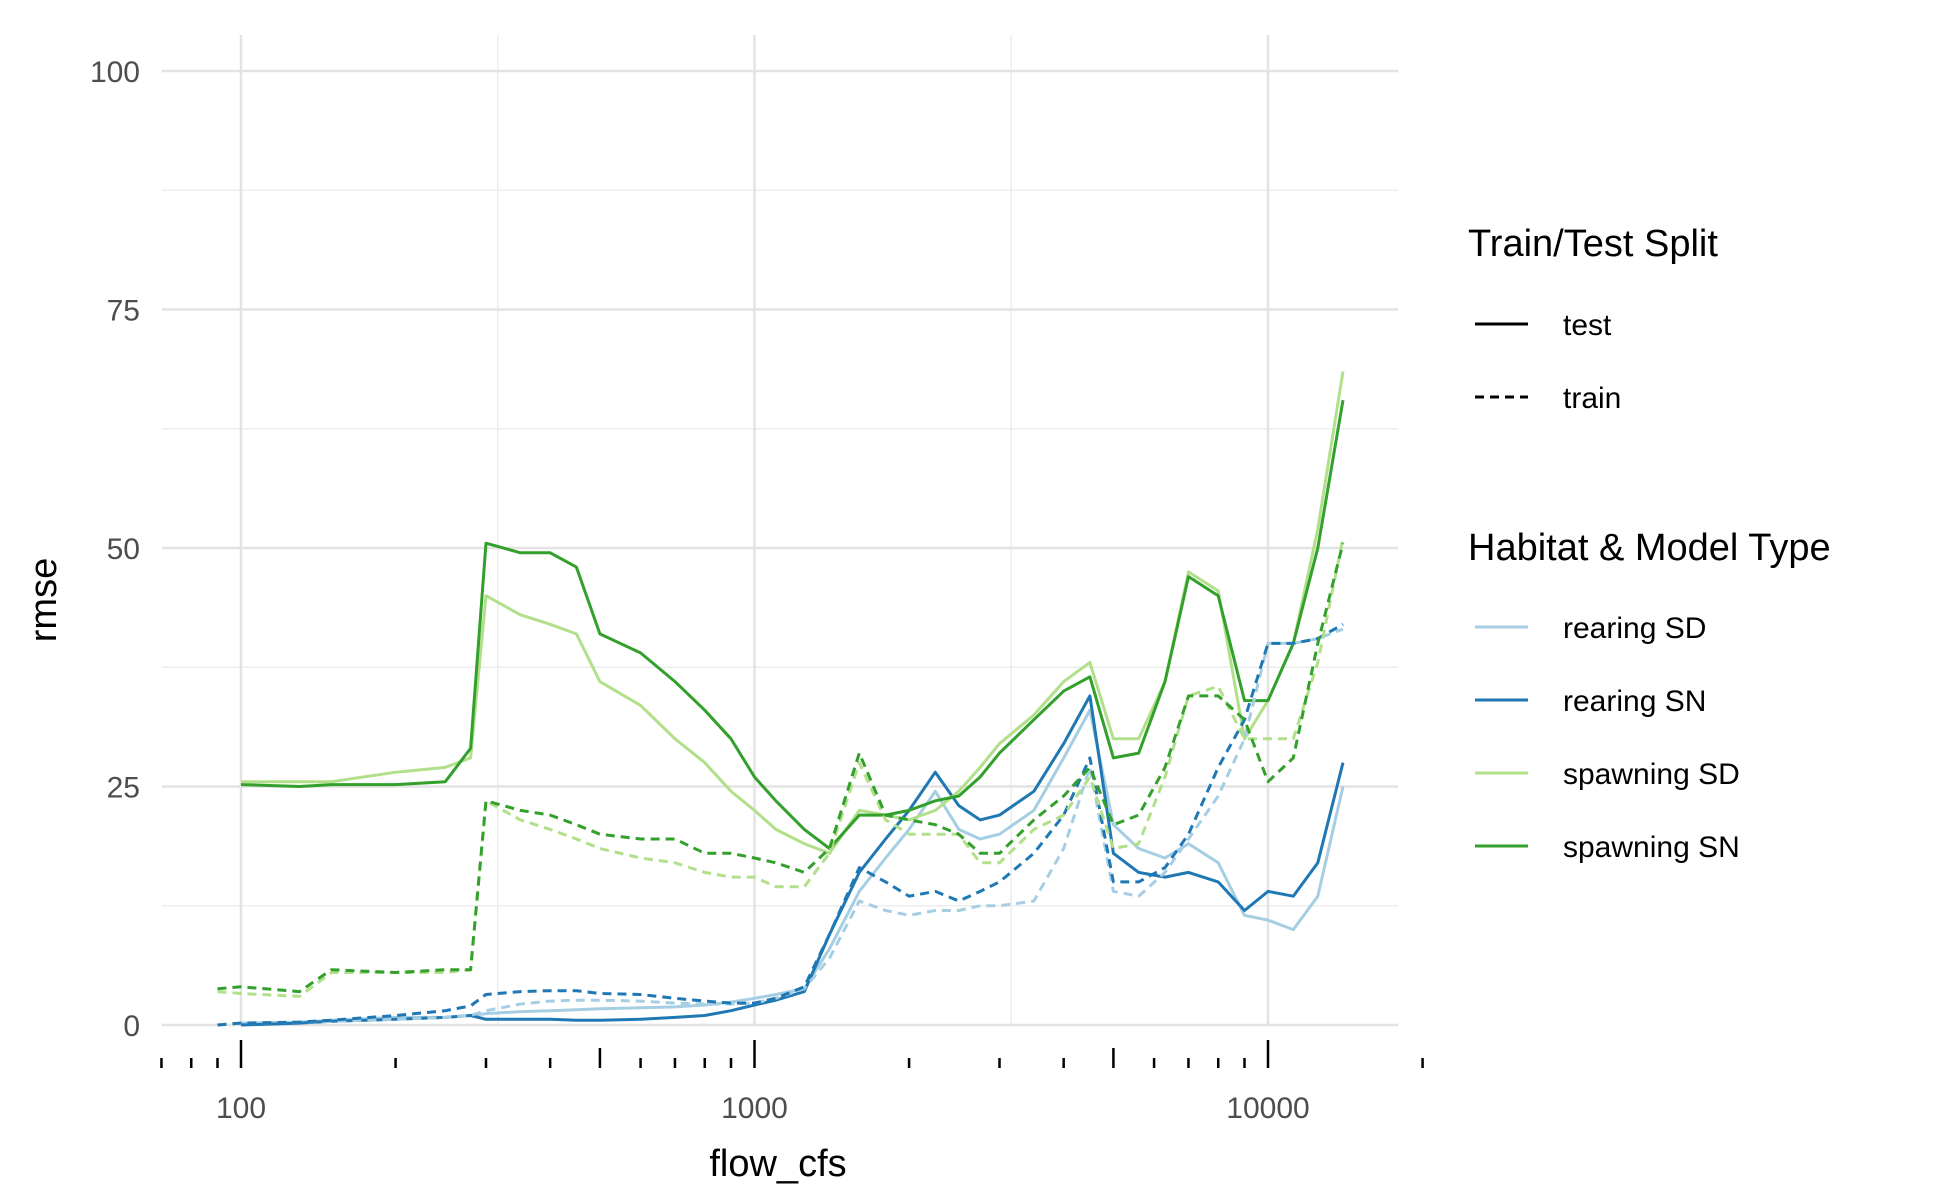  Describe the element at coordinates (241, 1108) in the screenshot. I see `x-tick-label: 100` at that location.